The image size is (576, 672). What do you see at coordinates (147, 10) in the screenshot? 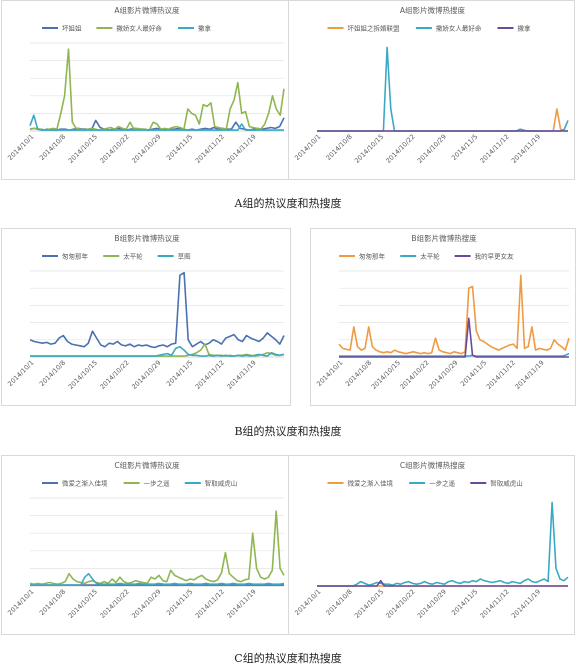
I see `chart-title: A组影片微博热议度` at bounding box center [147, 10].